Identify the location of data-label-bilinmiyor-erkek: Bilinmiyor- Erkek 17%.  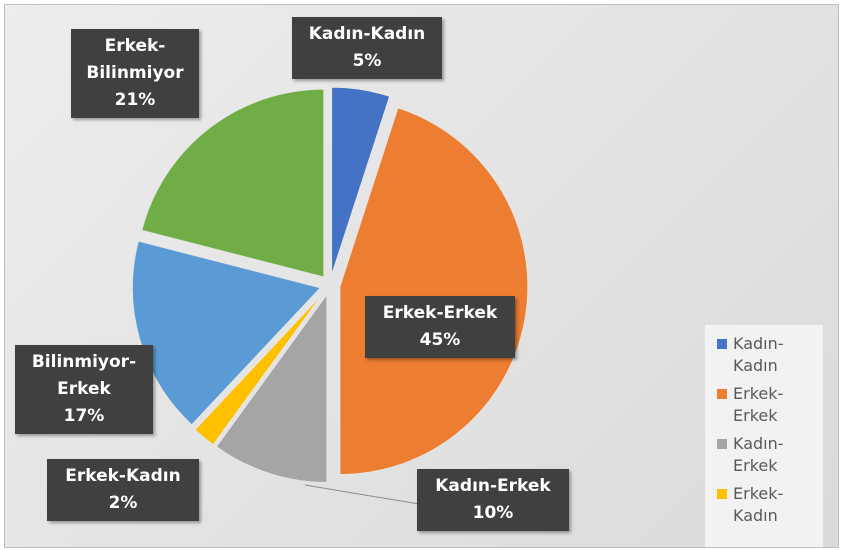
(84, 389).